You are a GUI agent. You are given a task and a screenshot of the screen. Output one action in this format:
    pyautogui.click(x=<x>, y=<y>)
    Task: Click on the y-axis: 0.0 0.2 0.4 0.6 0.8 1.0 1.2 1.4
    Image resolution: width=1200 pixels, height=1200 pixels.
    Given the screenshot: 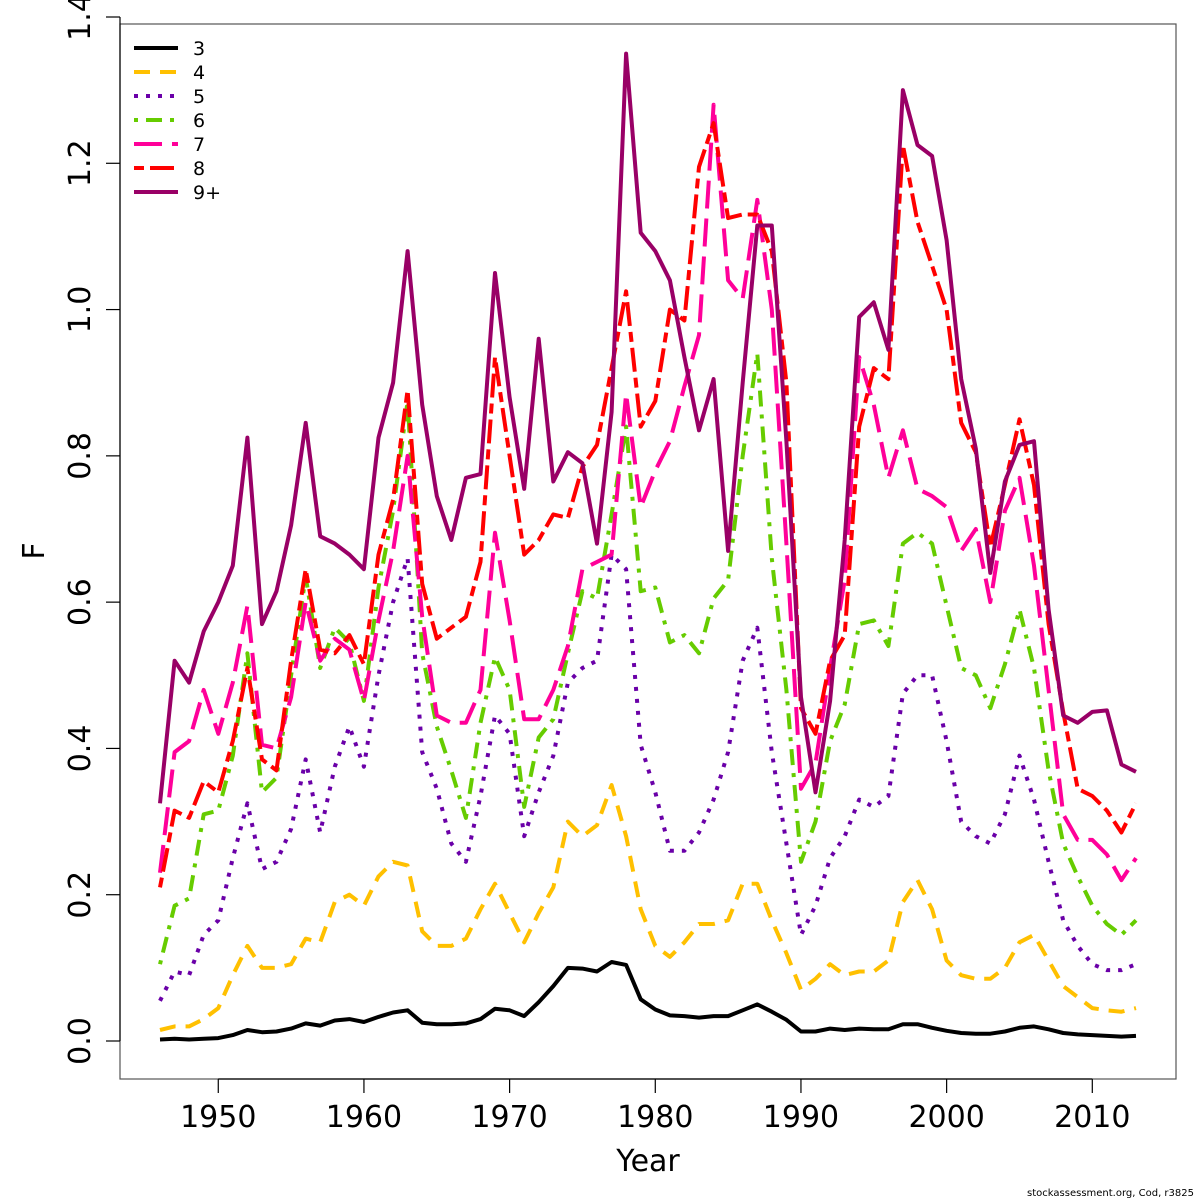 What is the action you would take?
    pyautogui.click(x=92, y=532)
    